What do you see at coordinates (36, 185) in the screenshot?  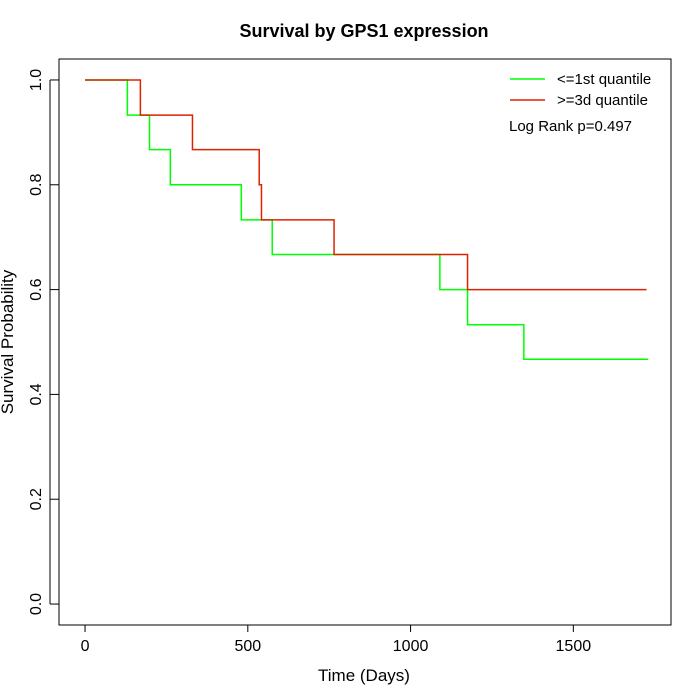 I see `y-tick-label: 0.8` at bounding box center [36, 185].